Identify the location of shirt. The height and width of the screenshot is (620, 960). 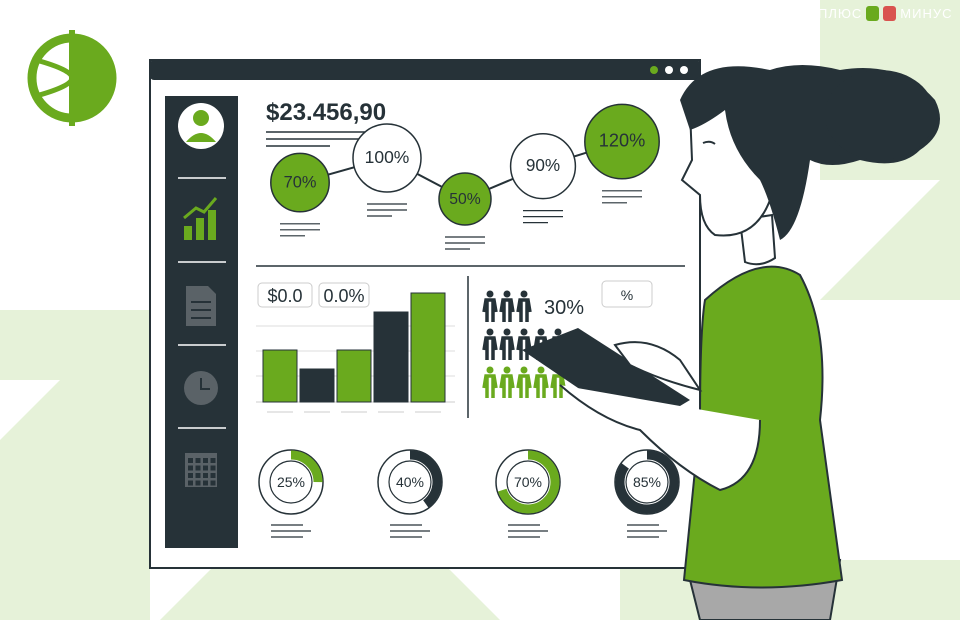
(763, 427).